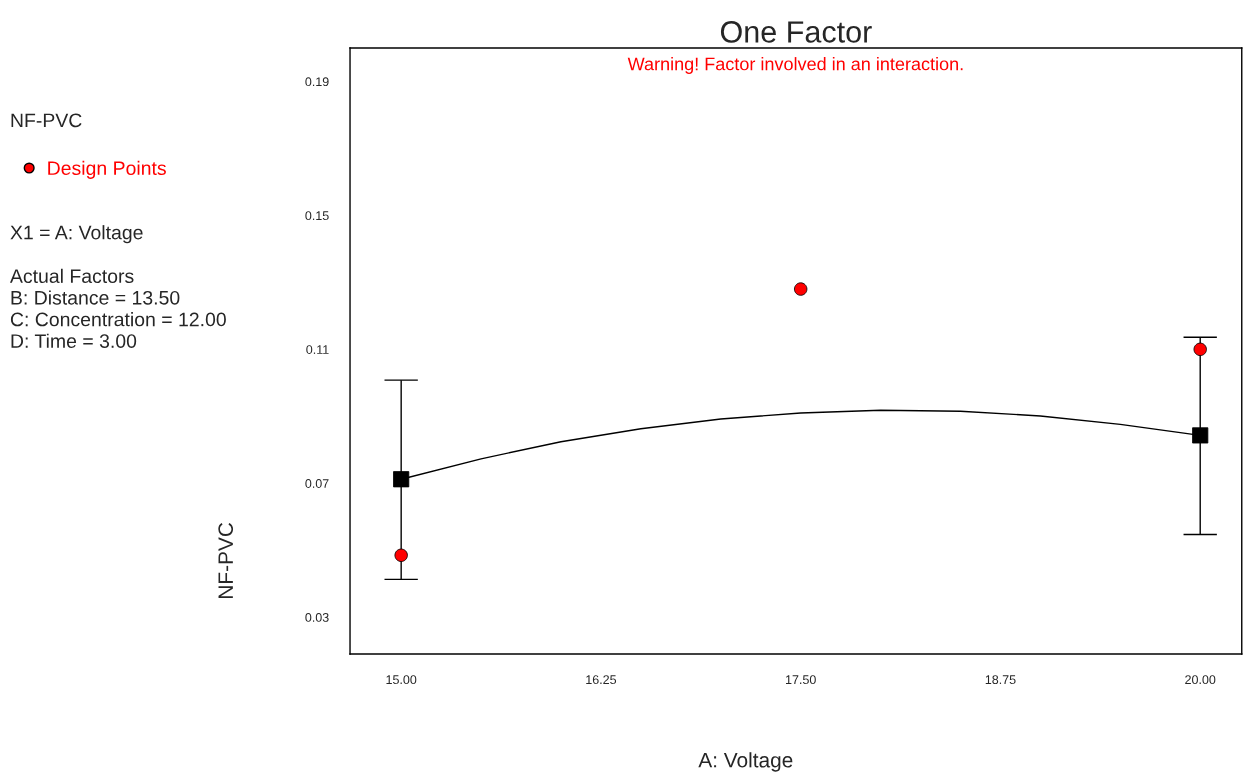 The image size is (1243, 779). I want to click on y-tick-label: 0.07, so click(317, 483).